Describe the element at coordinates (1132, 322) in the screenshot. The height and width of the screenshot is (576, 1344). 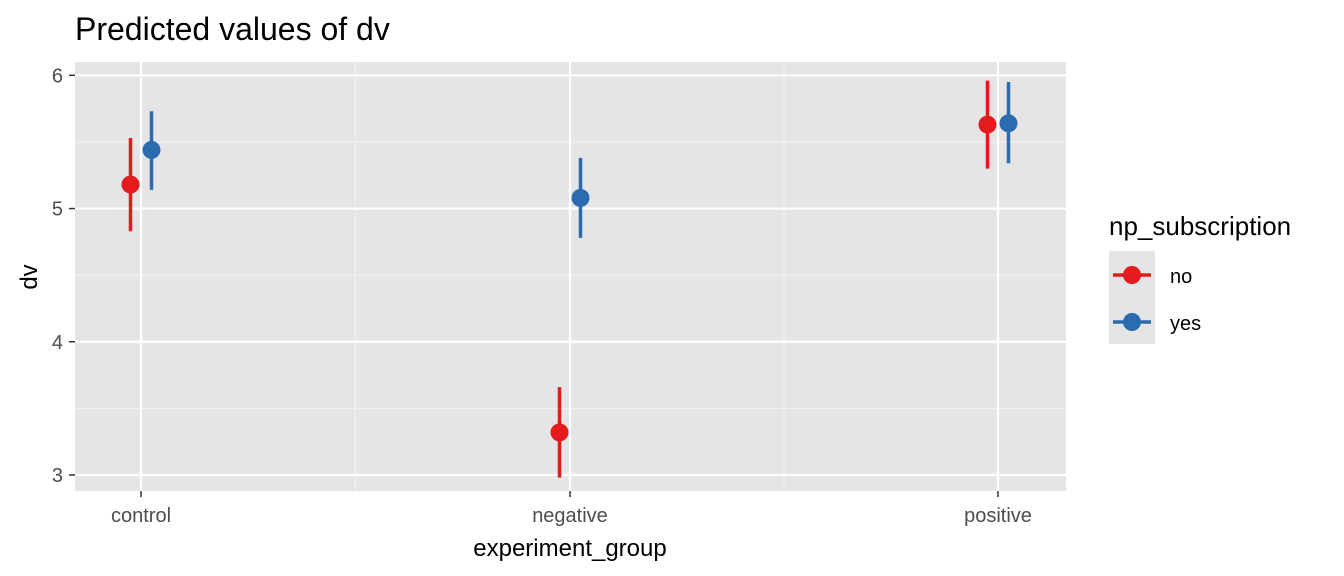
I see `legend-key-point-yes` at that location.